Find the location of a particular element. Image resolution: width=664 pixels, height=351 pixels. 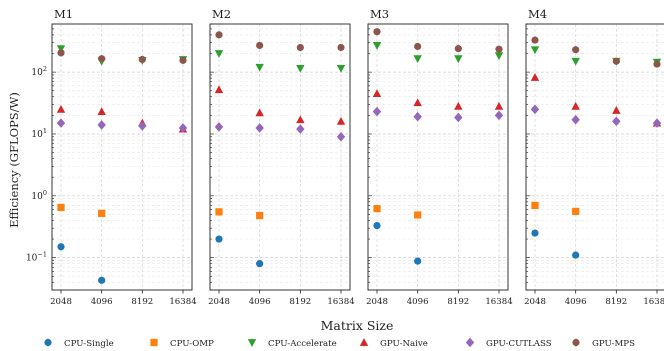

legend-label: CPU-OMP is located at coordinates (192, 344).